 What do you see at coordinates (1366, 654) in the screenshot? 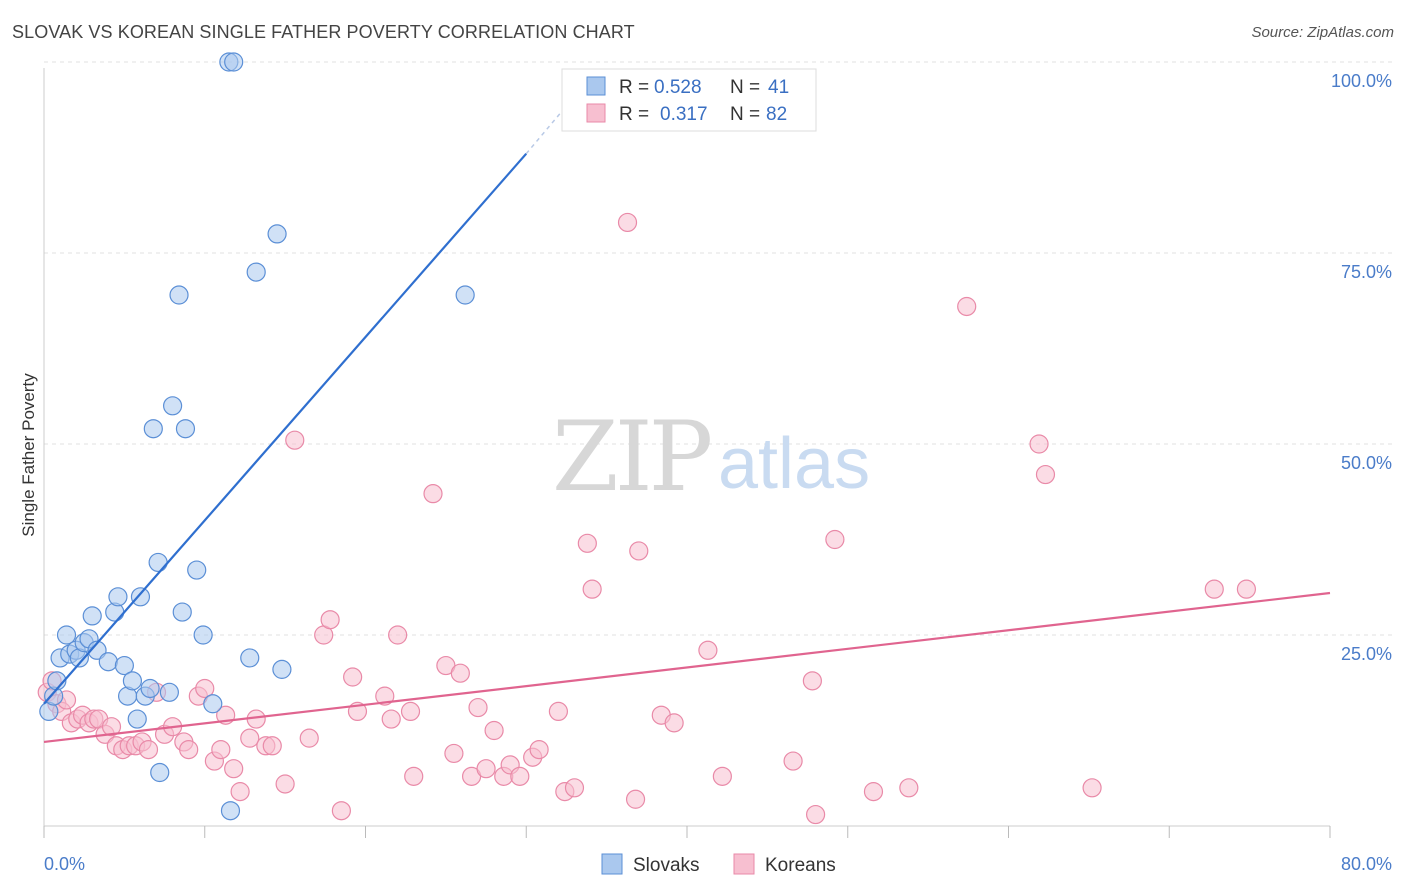
I see `y-tick-label: 25.0%` at bounding box center [1366, 654].